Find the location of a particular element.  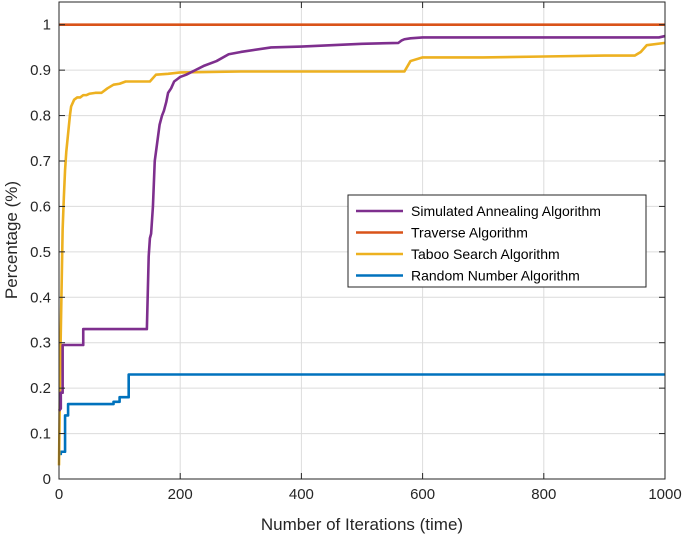

legend-label: Random Number Algorithm is located at coordinates (495, 276).